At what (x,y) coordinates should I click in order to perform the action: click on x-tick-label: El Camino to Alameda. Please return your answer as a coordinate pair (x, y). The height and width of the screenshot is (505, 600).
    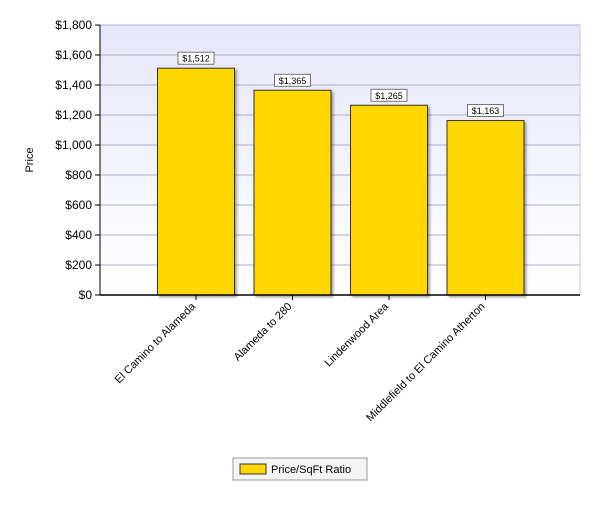
    Looking at the image, I should click on (156, 343).